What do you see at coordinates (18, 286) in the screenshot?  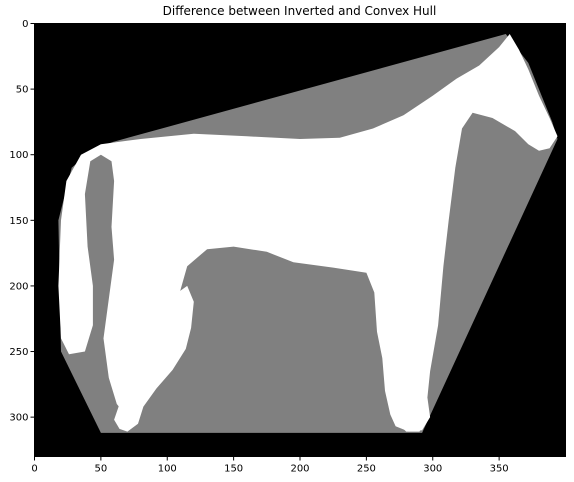 I see `y-tick-label: 200` at bounding box center [18, 286].